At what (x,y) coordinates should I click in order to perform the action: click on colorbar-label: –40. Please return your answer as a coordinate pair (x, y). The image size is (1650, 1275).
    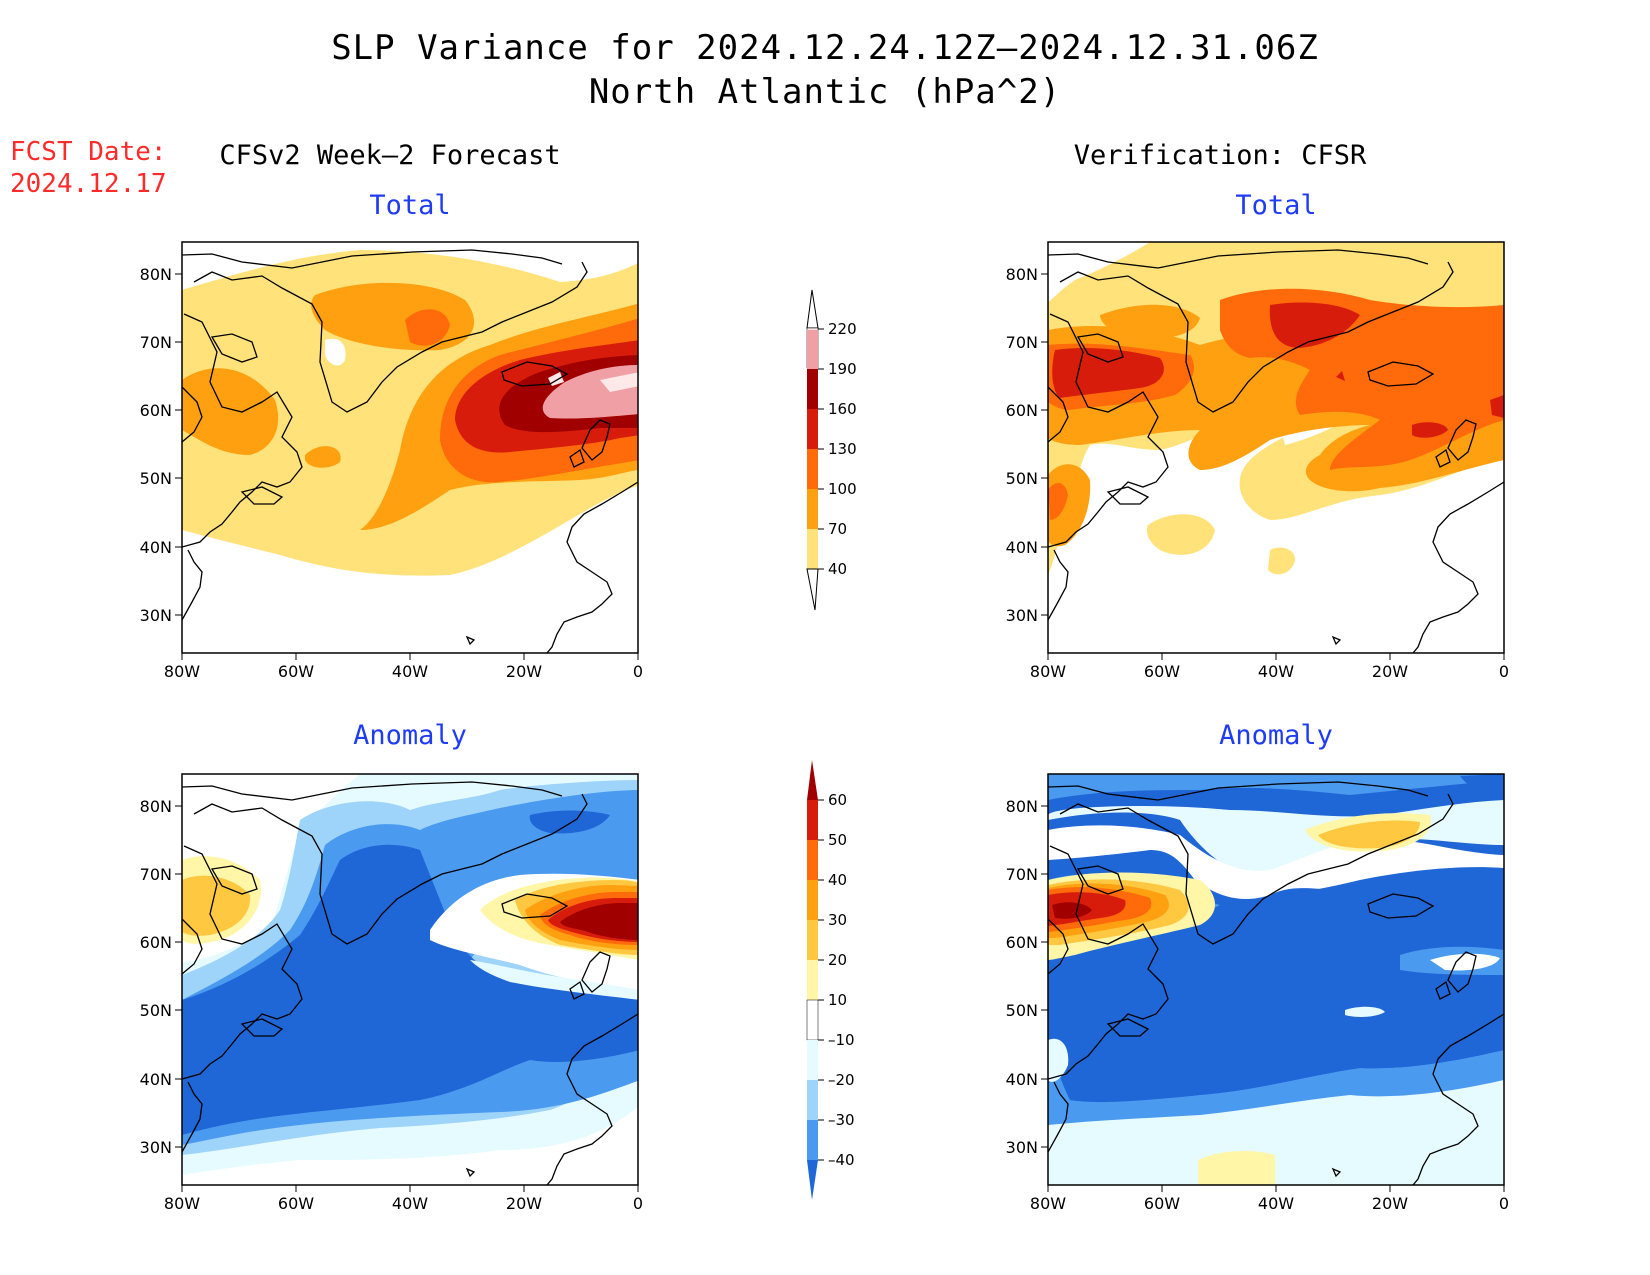
    Looking at the image, I should click on (841, 1160).